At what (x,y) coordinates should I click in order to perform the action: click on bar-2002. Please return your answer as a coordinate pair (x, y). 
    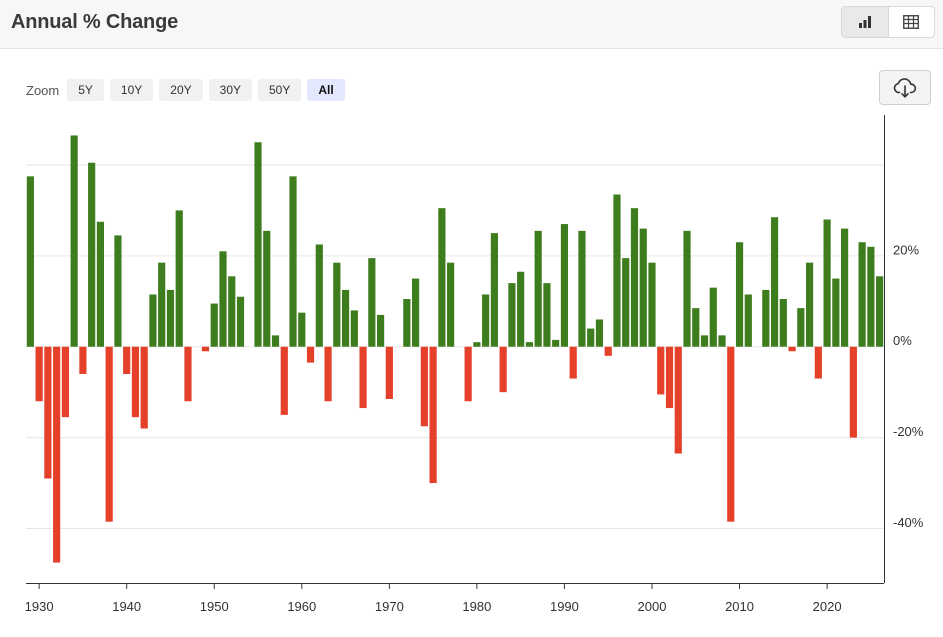
    Looking at the image, I should click on (669, 377).